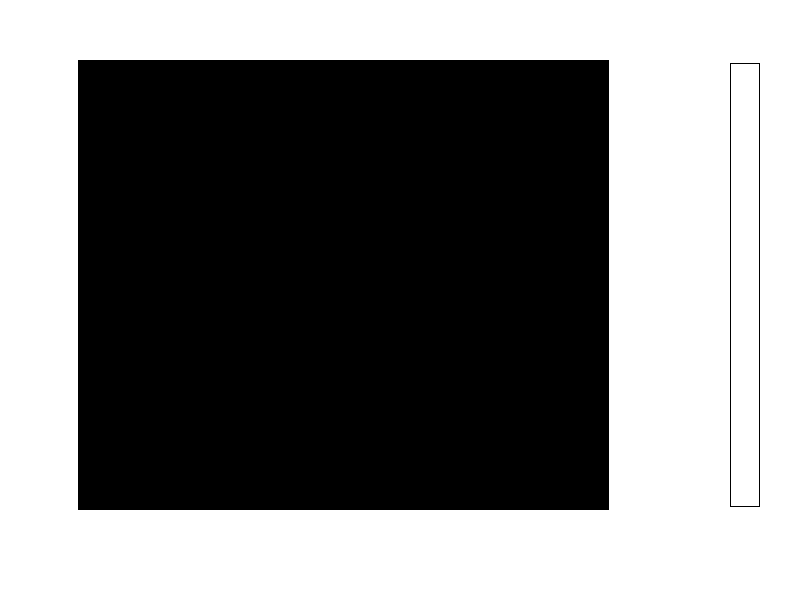  I want to click on colorbar-gradient, so click(745, 285).